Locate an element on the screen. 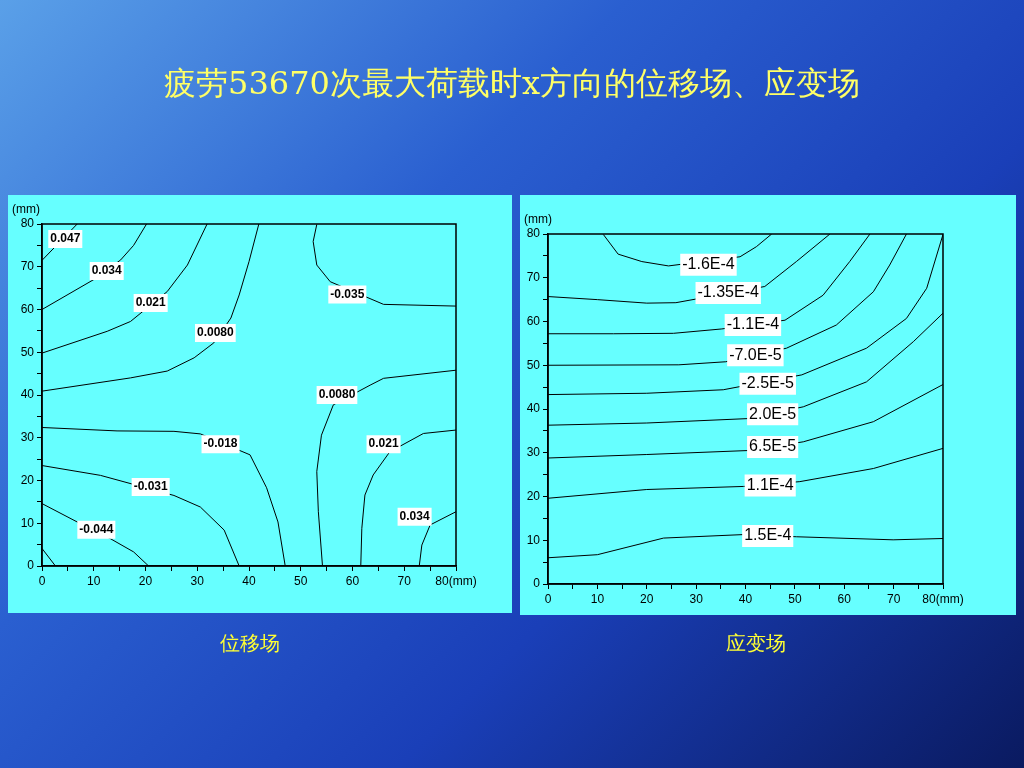  annotation: -2.5E-5 is located at coordinates (768, 383).